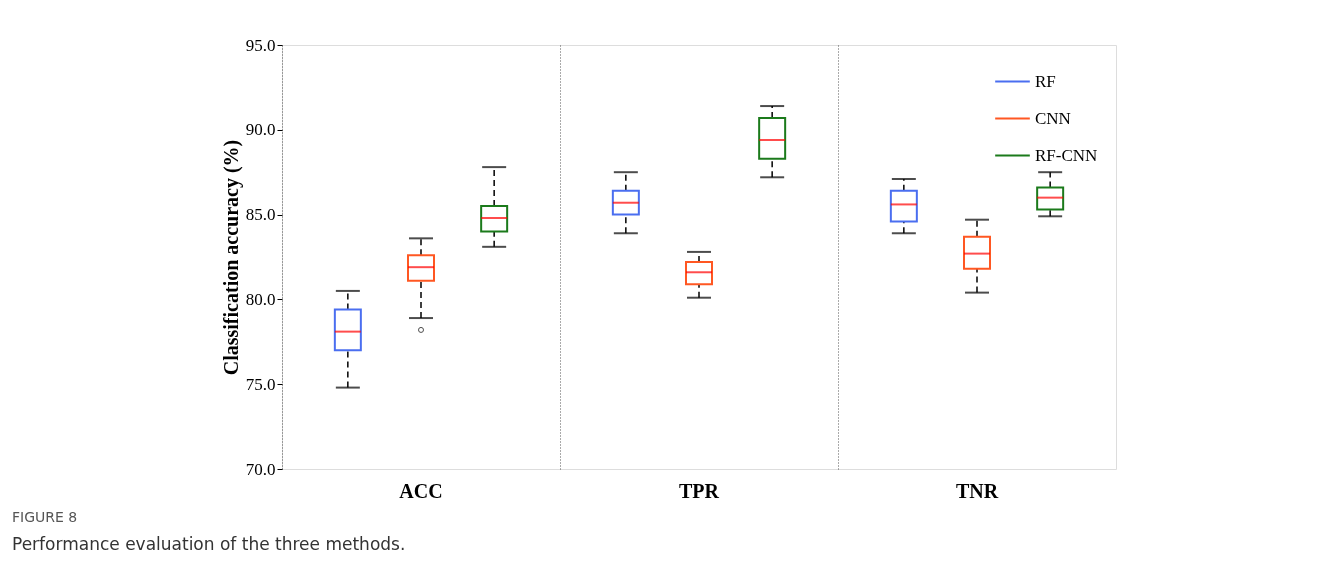 The height and width of the screenshot is (586, 1330). What do you see at coordinates (699, 490) in the screenshot?
I see `x-tick-label: TPR` at bounding box center [699, 490].